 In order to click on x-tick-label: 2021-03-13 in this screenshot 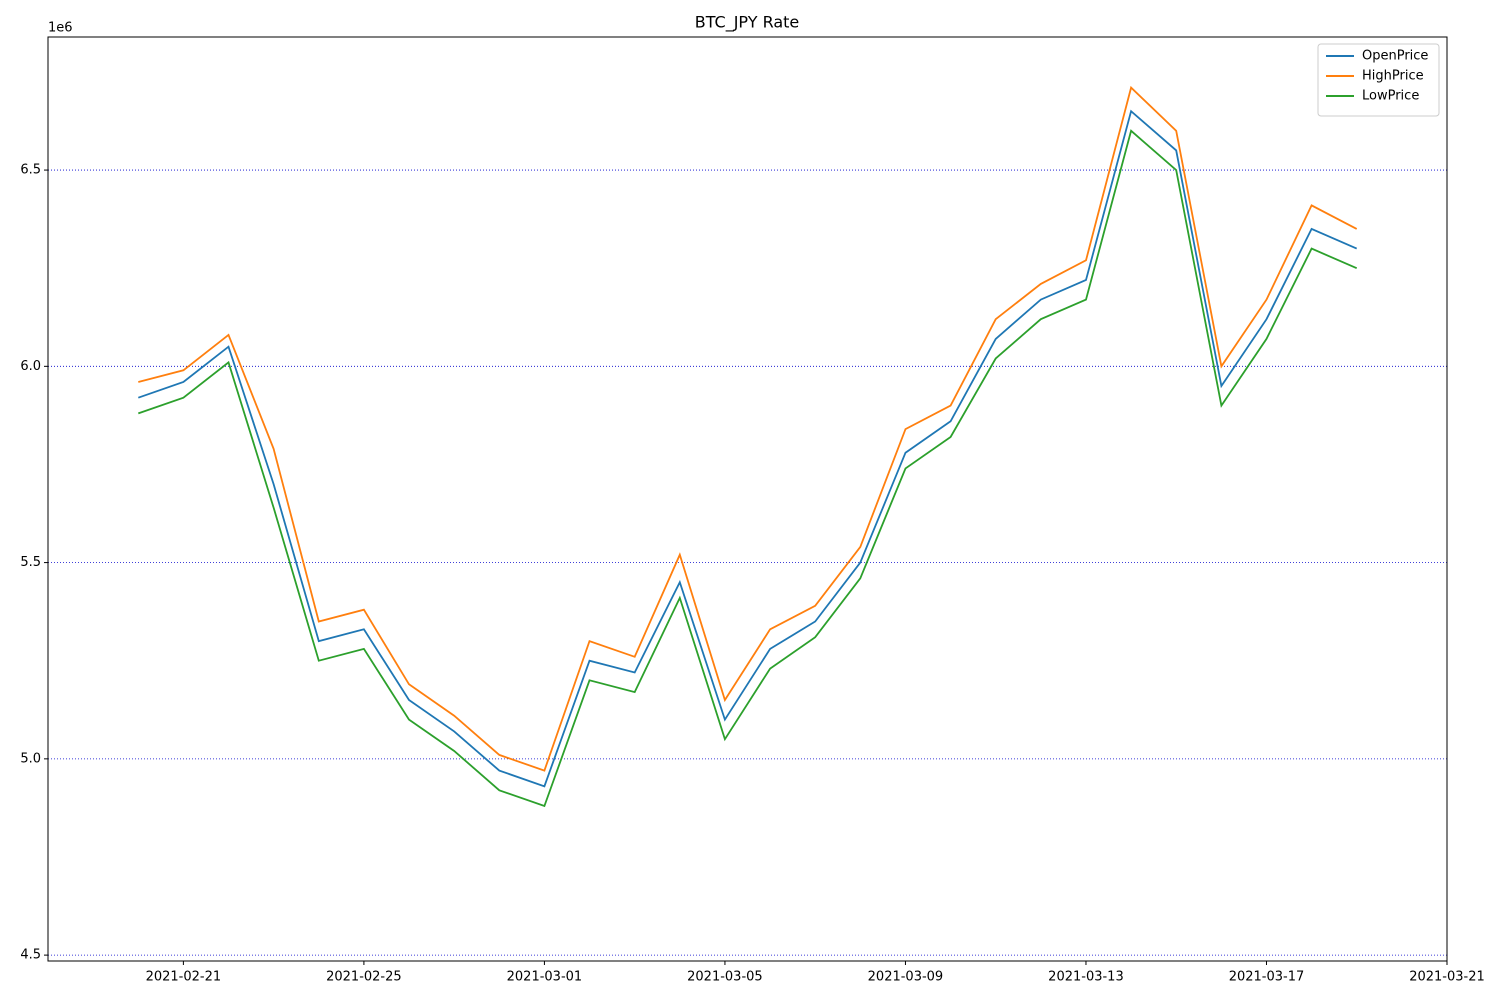, I will do `click(1086, 977)`.